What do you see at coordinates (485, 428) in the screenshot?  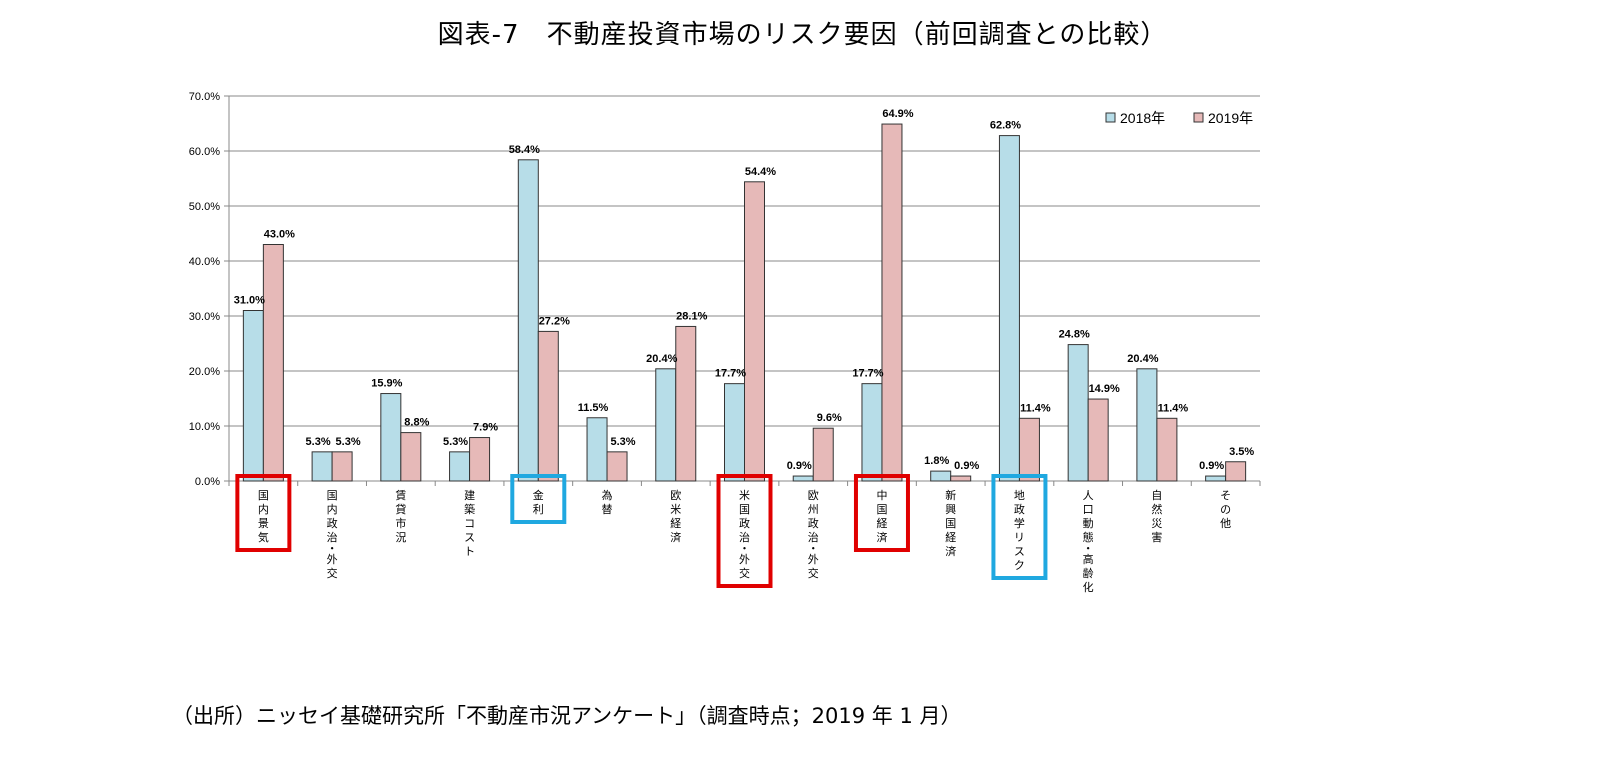 I see `data-label: 7.9%` at bounding box center [485, 428].